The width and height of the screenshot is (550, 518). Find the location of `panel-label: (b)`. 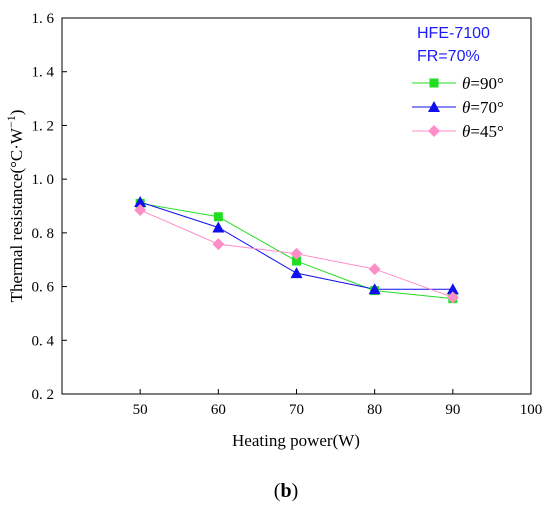

panel-label: (b) is located at coordinates (286, 491).